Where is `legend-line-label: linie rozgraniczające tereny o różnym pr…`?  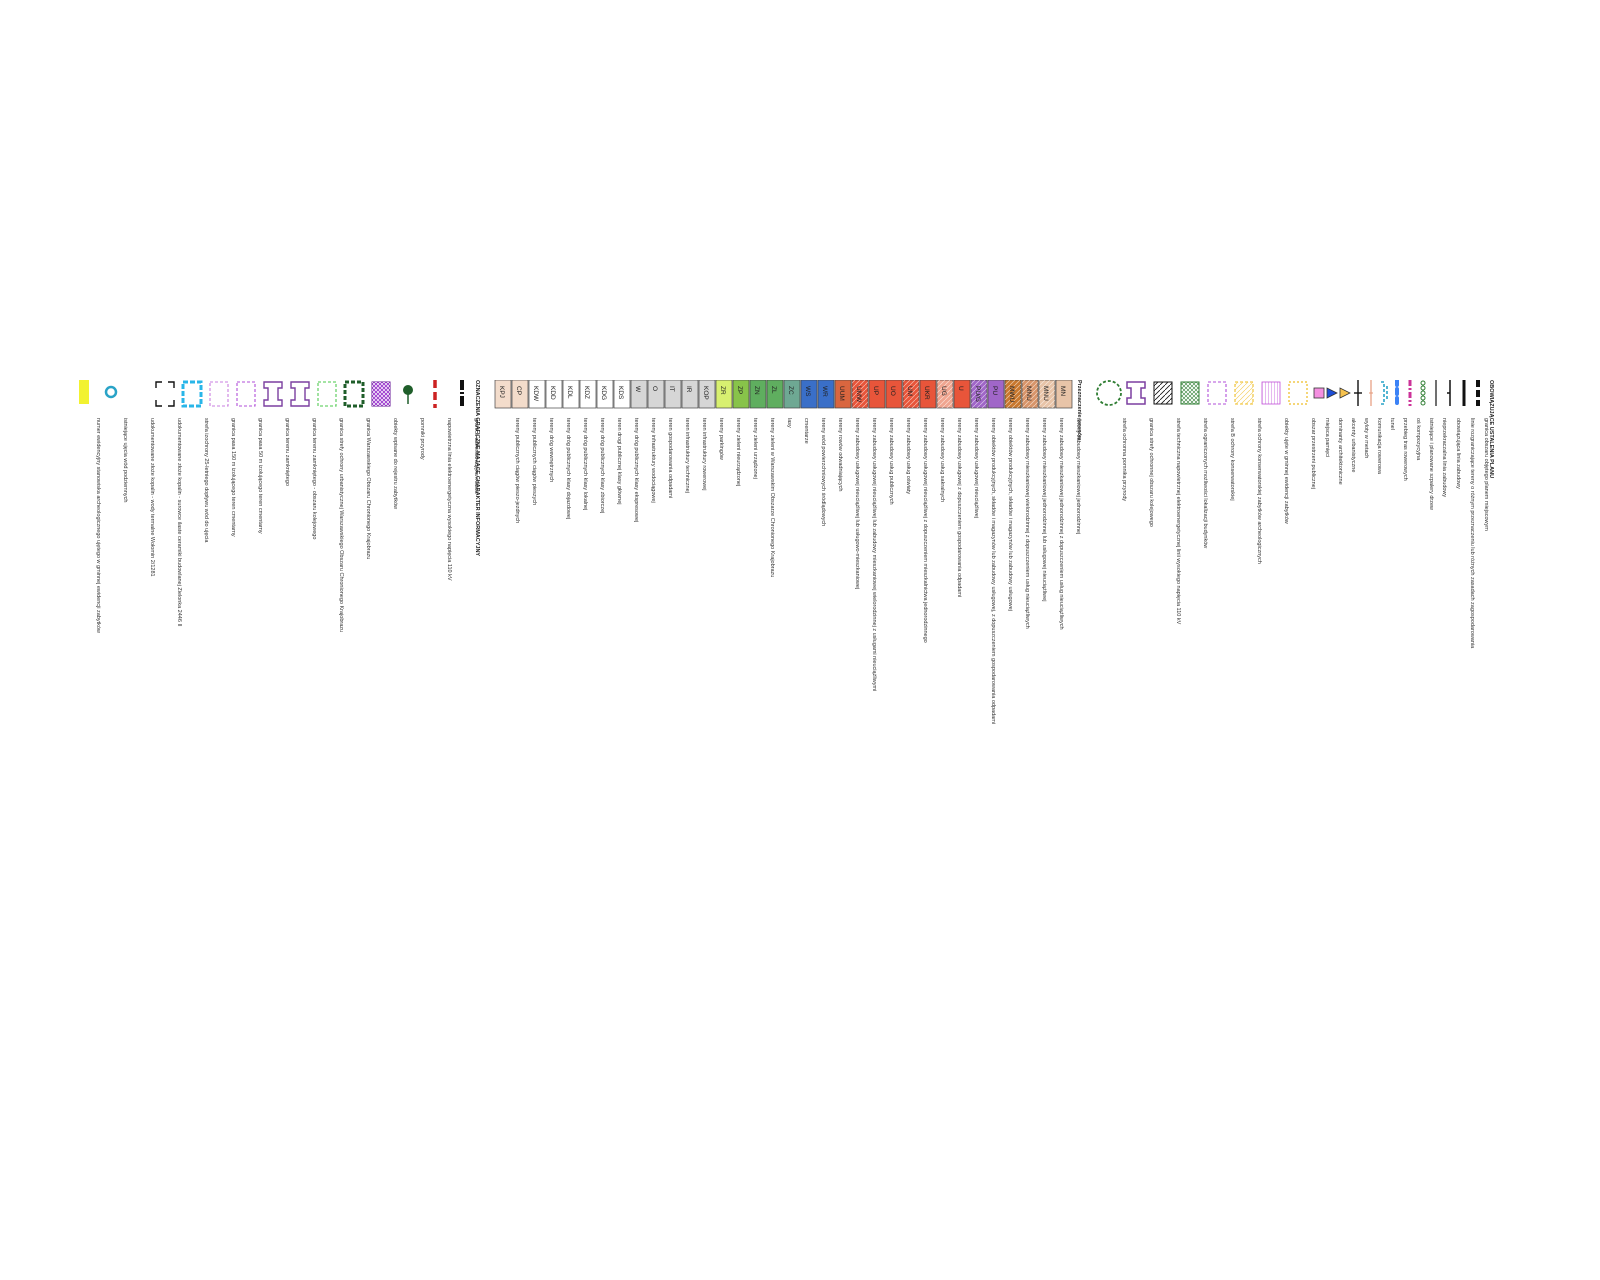 legend-line-label: linie rozgraniczające tereny o różnym pr… is located at coordinates (1472, 533).